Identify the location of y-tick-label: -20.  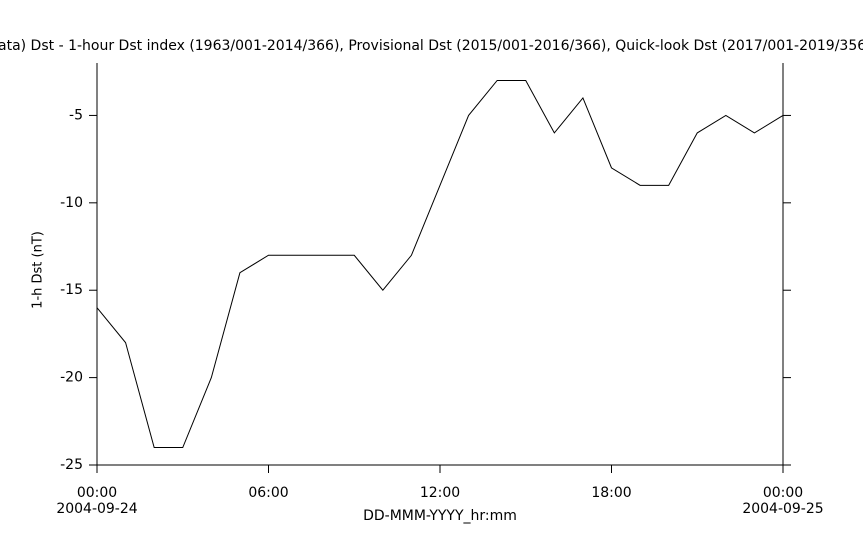
(71, 378).